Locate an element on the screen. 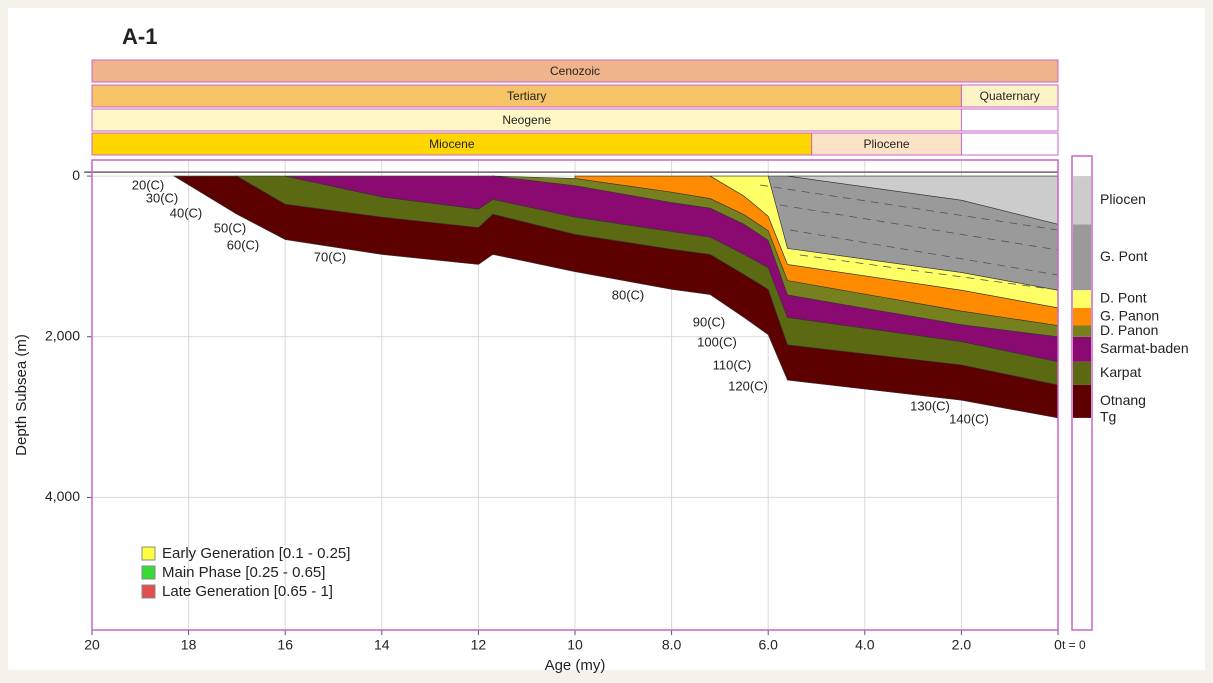  basement-label: Tg is located at coordinates (1108, 417).